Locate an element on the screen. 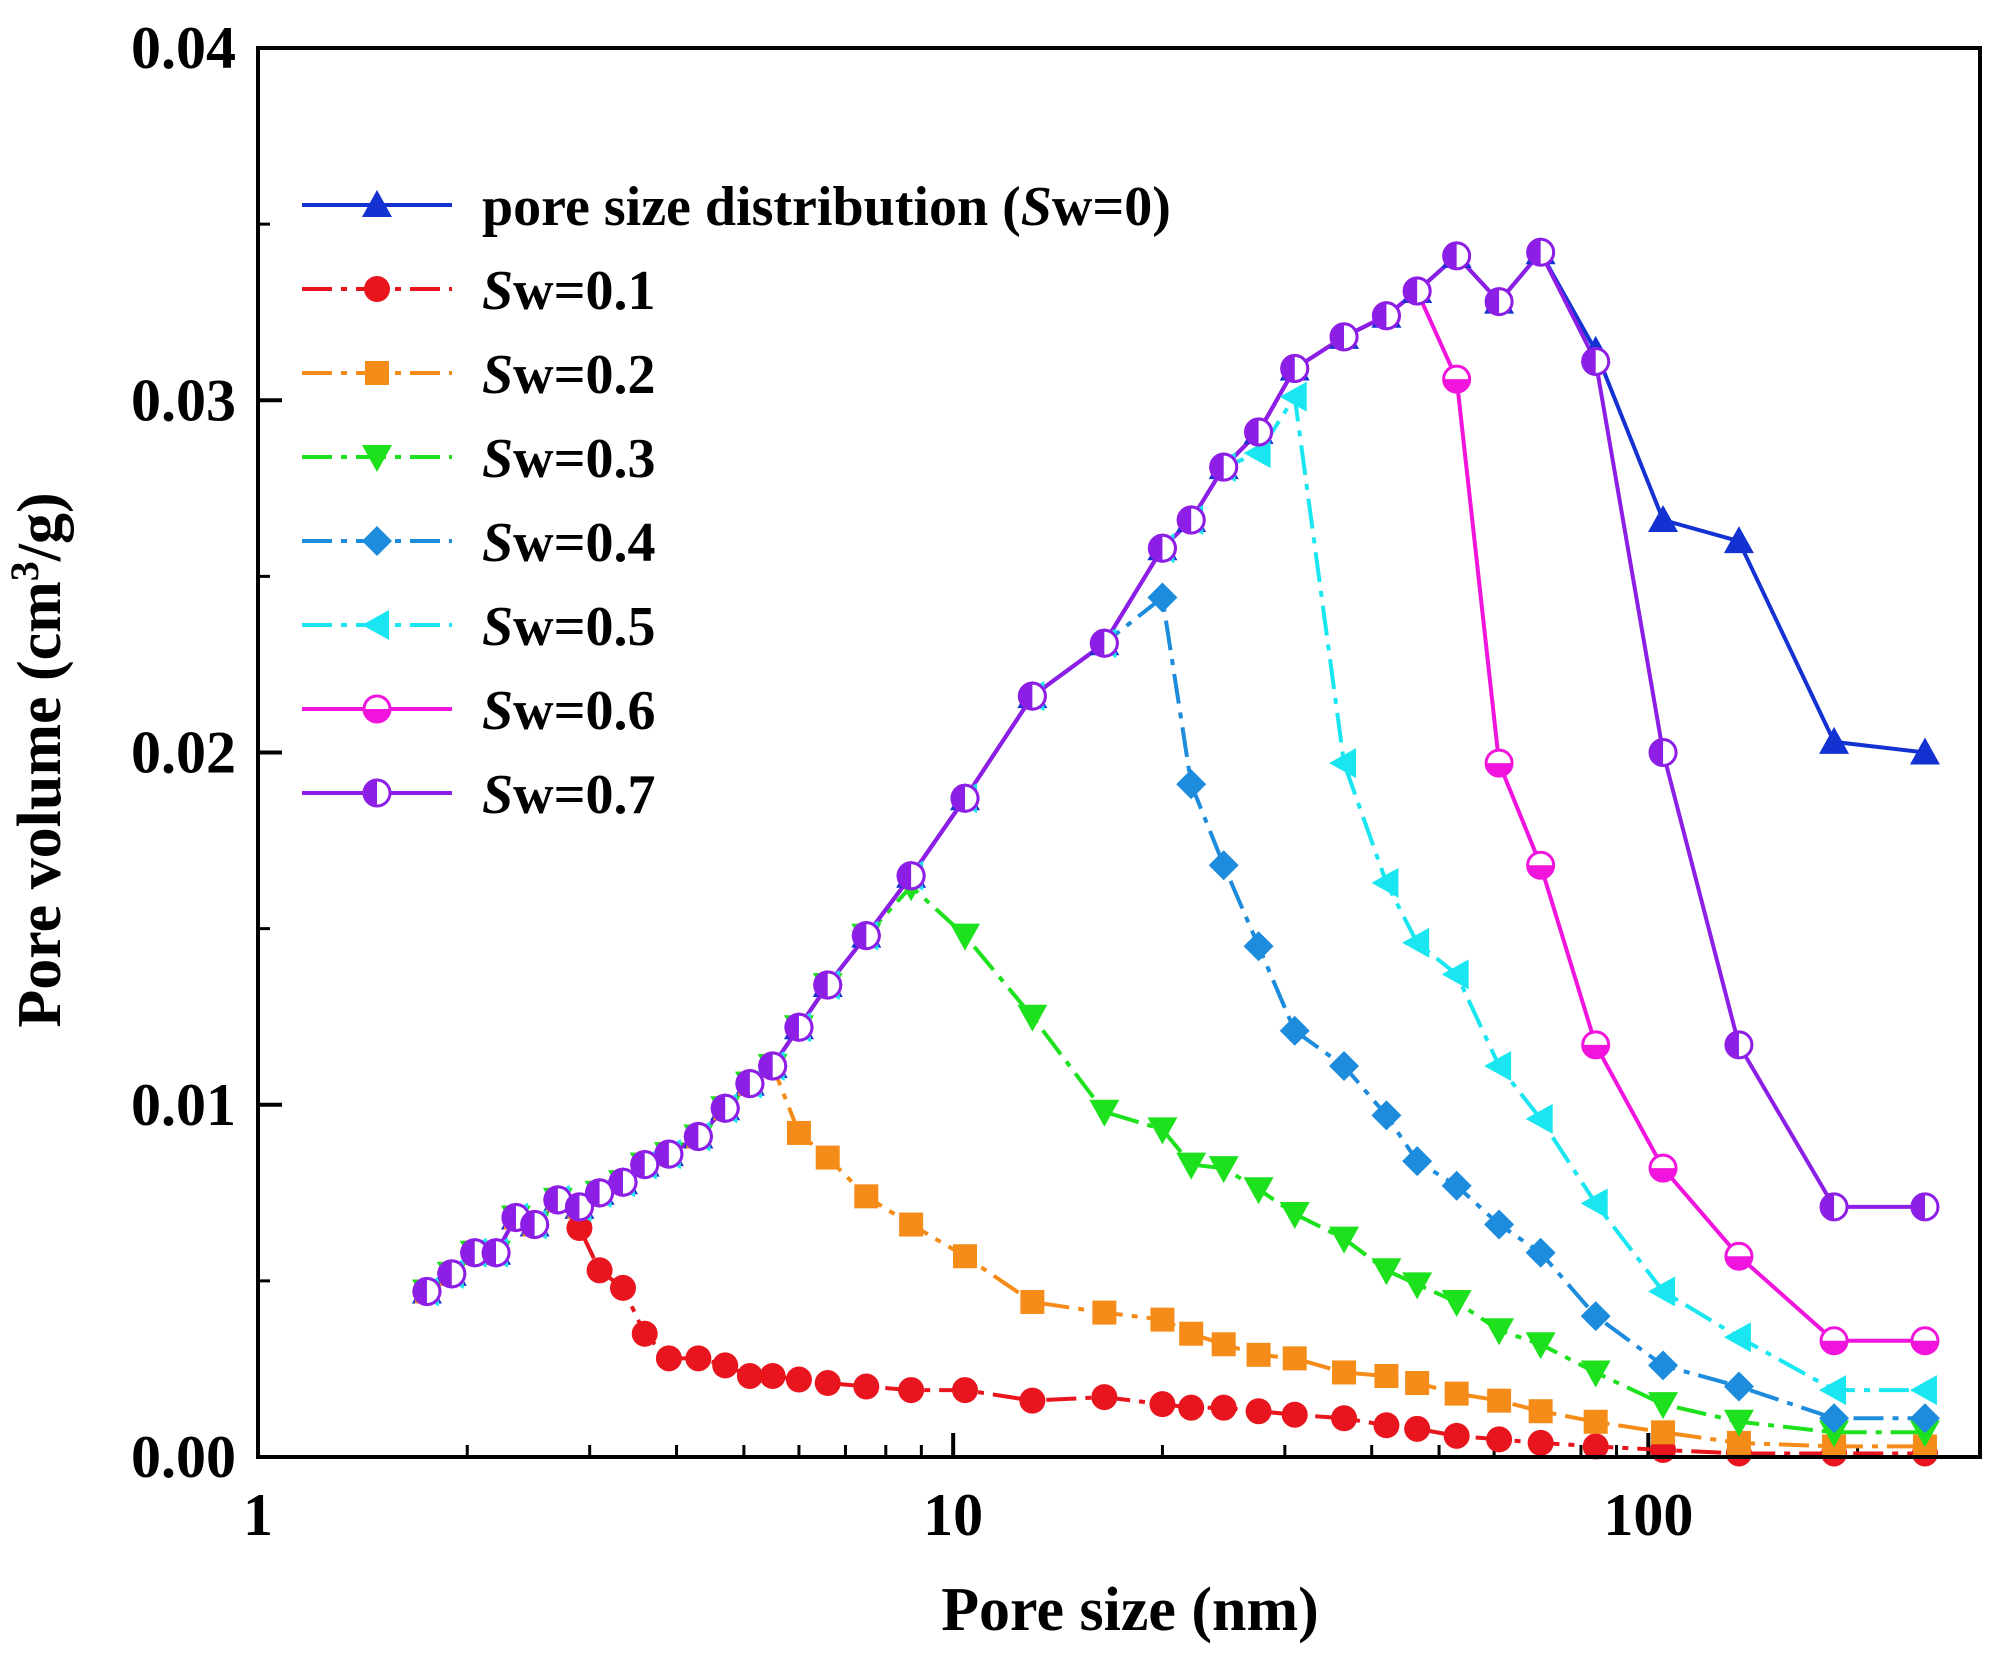 The width and height of the screenshot is (2013, 1666). legend-label: pore size distribution (Sw=0) is located at coordinates (826, 207).